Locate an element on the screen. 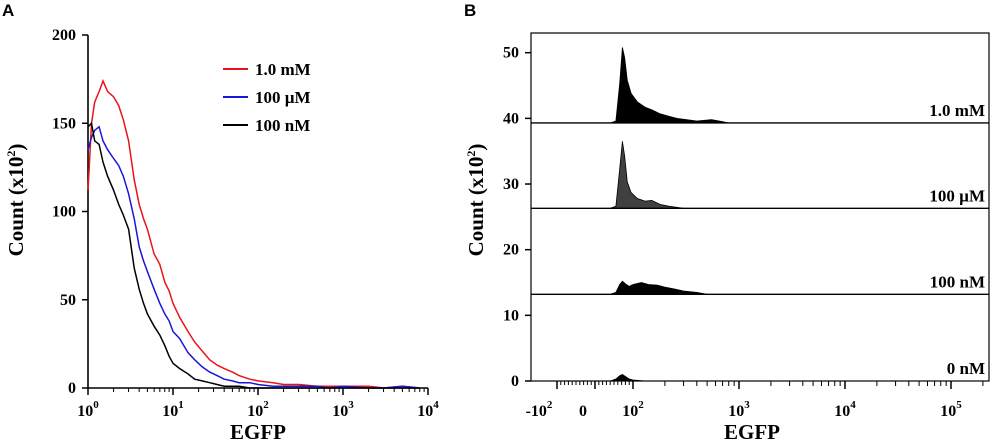 The height and width of the screenshot is (443, 1000). panel-a-x-tick-label-exp: 2 is located at coordinates (266, 405).